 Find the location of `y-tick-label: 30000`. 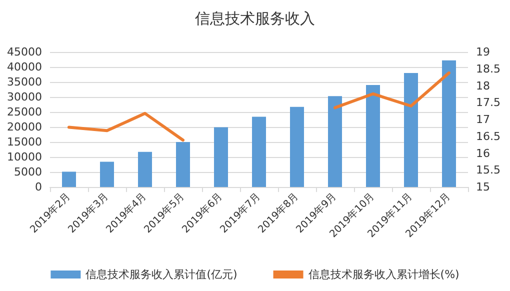

y-tick-label: 30000 is located at coordinates (24, 97).